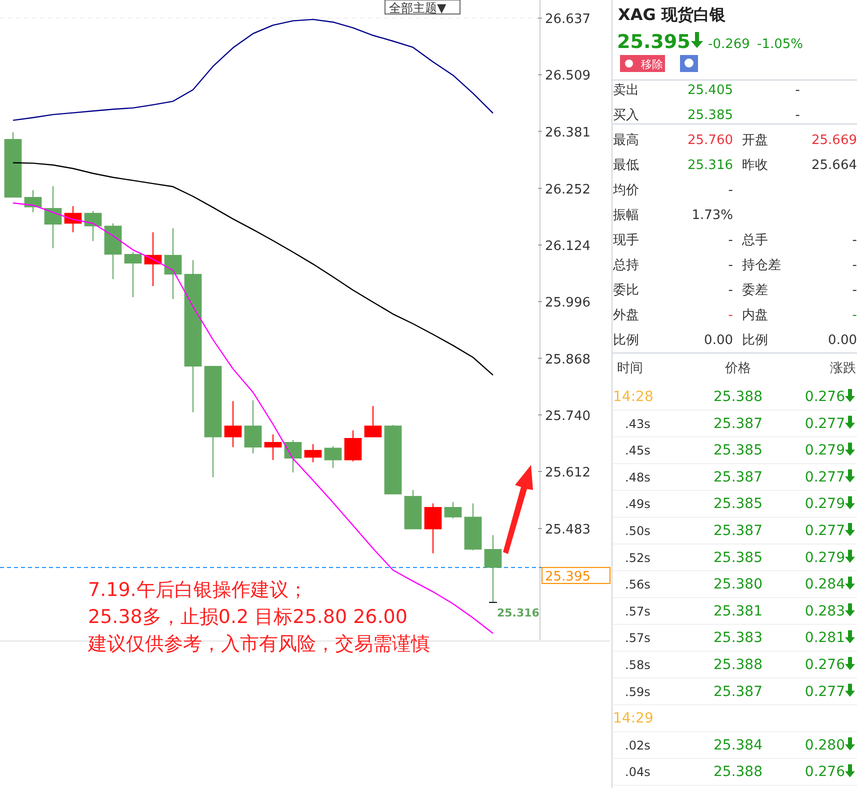 The image size is (857, 788). What do you see at coordinates (633, 718) in the screenshot?
I see `text: 14:29` at bounding box center [633, 718].